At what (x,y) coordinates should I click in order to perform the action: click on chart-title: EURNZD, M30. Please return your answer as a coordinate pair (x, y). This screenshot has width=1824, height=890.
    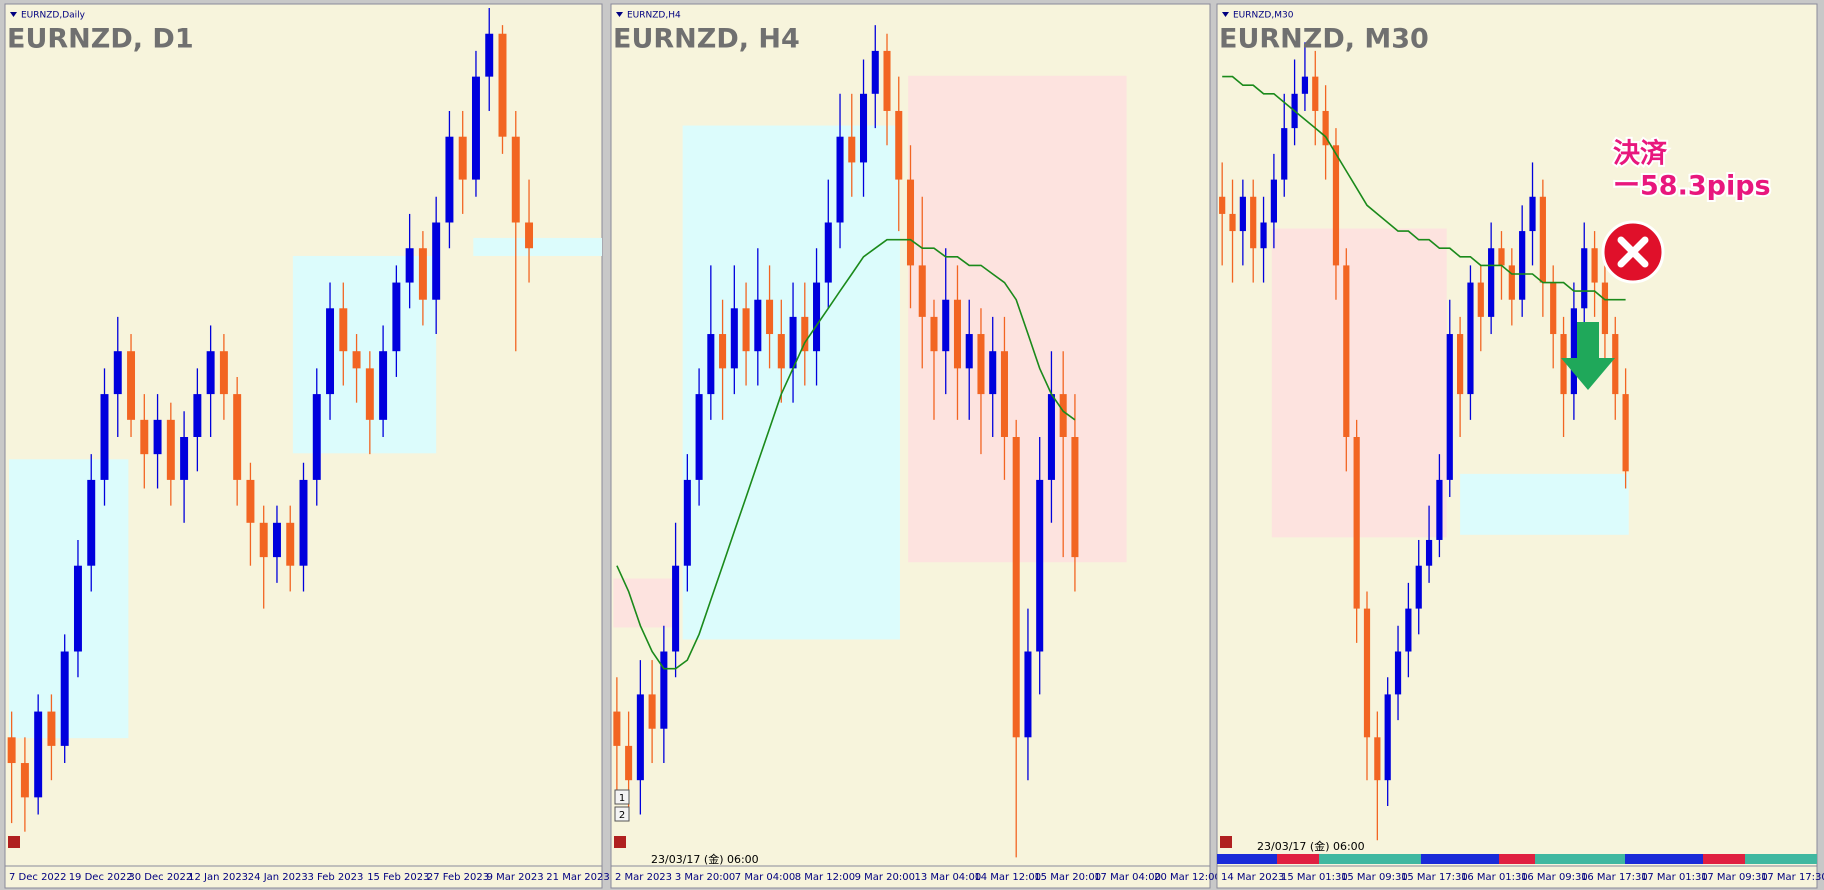
    Looking at the image, I should click on (1324, 39).